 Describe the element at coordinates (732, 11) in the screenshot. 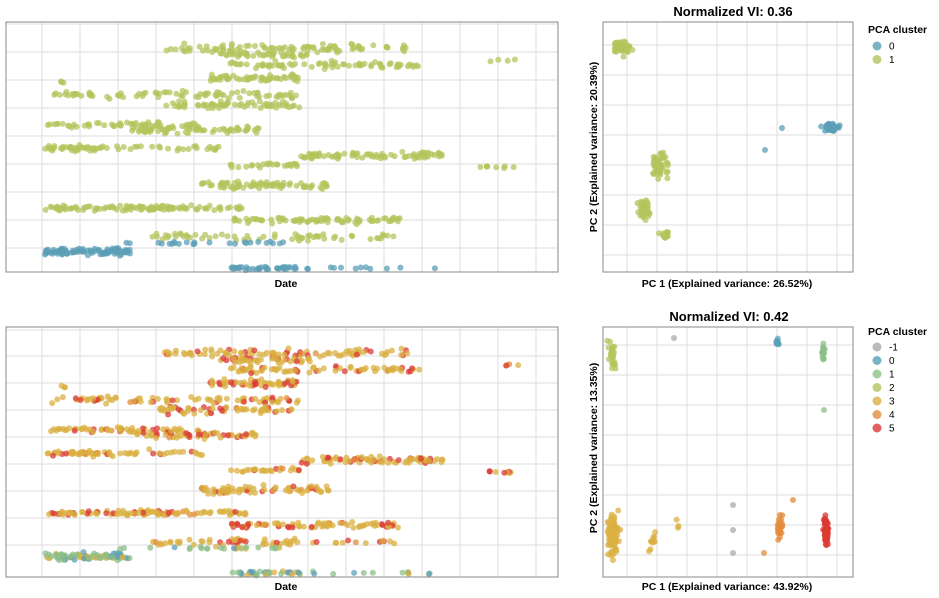

I see `top-right-title: Normalized VI: 0.36` at that location.